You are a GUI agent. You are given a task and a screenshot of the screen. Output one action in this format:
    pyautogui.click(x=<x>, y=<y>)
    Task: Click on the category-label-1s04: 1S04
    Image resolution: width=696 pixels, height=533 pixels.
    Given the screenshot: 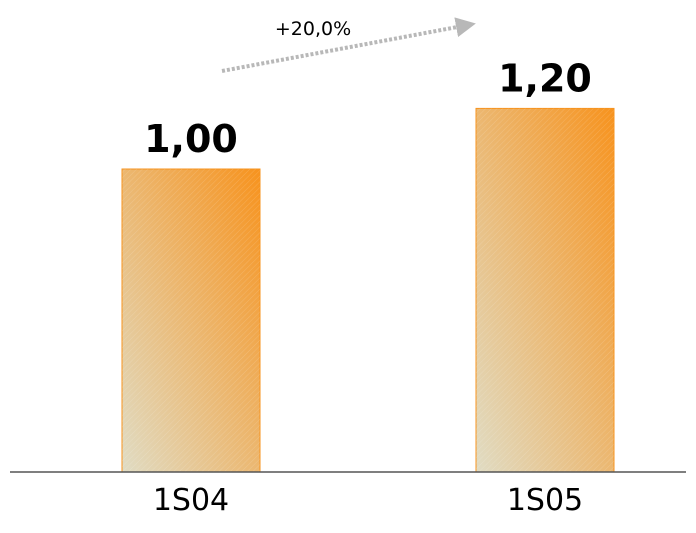 What is the action you would take?
    pyautogui.click(x=191, y=500)
    